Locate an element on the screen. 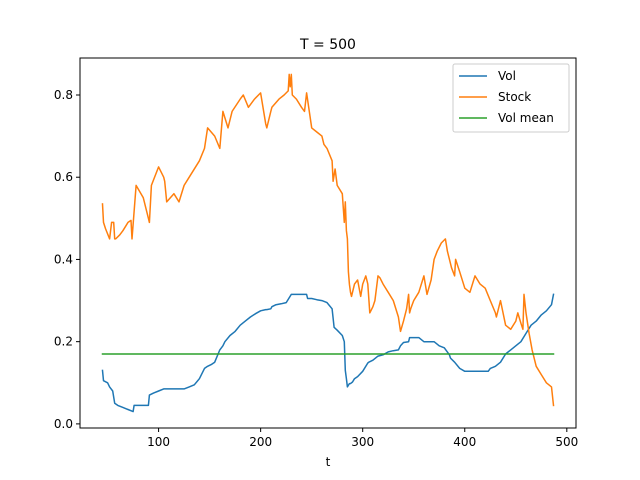 This screenshot has width=640, height=480. legend-label: Vol mean is located at coordinates (526, 118).